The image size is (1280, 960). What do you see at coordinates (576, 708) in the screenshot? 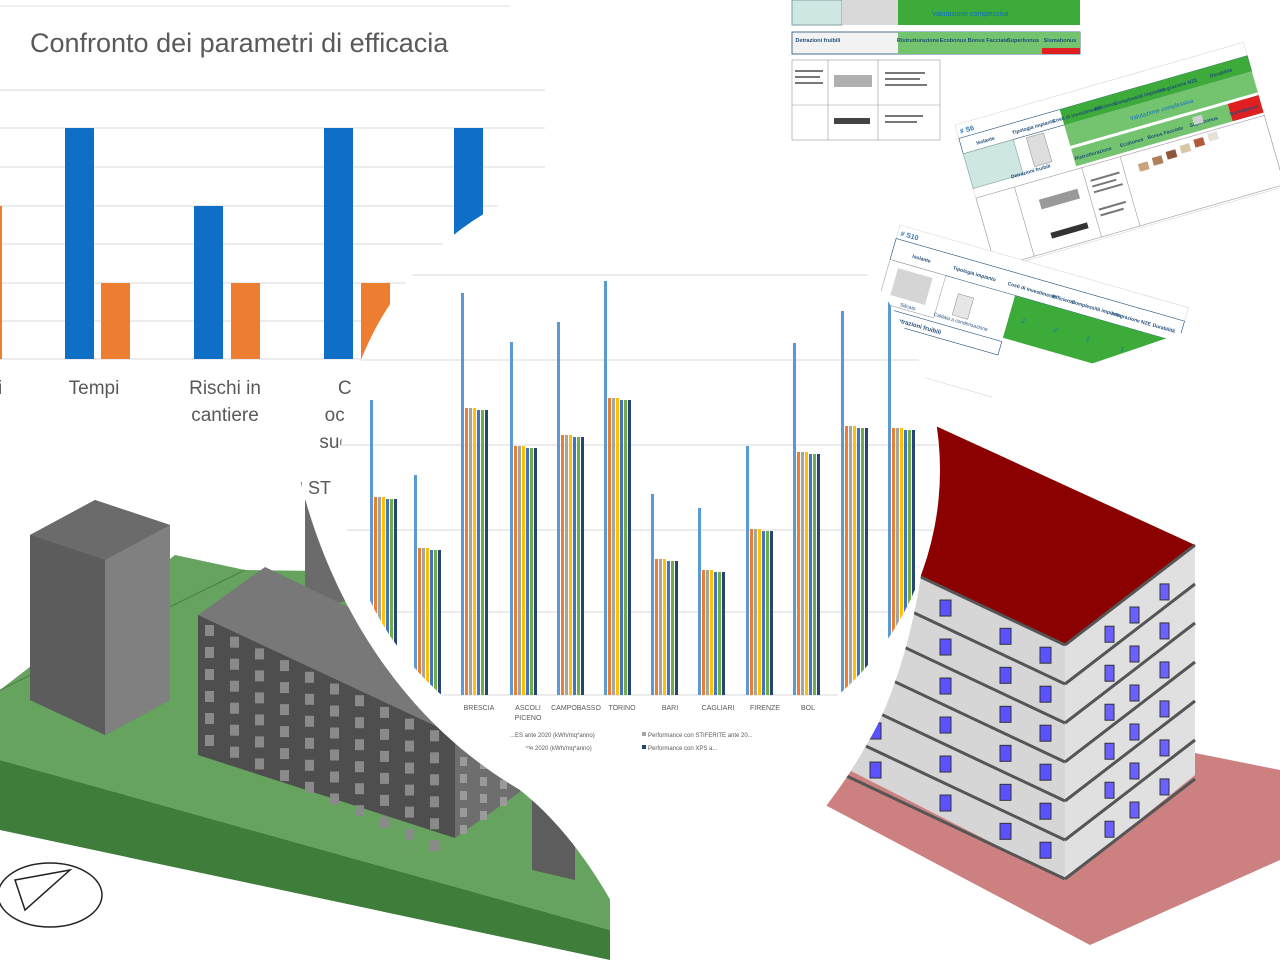
I see `category-label: CAMPOBASSO` at bounding box center [576, 708].